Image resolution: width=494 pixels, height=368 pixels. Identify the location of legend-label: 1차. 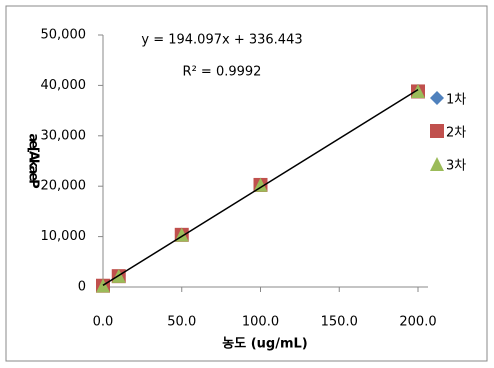
(456, 100).